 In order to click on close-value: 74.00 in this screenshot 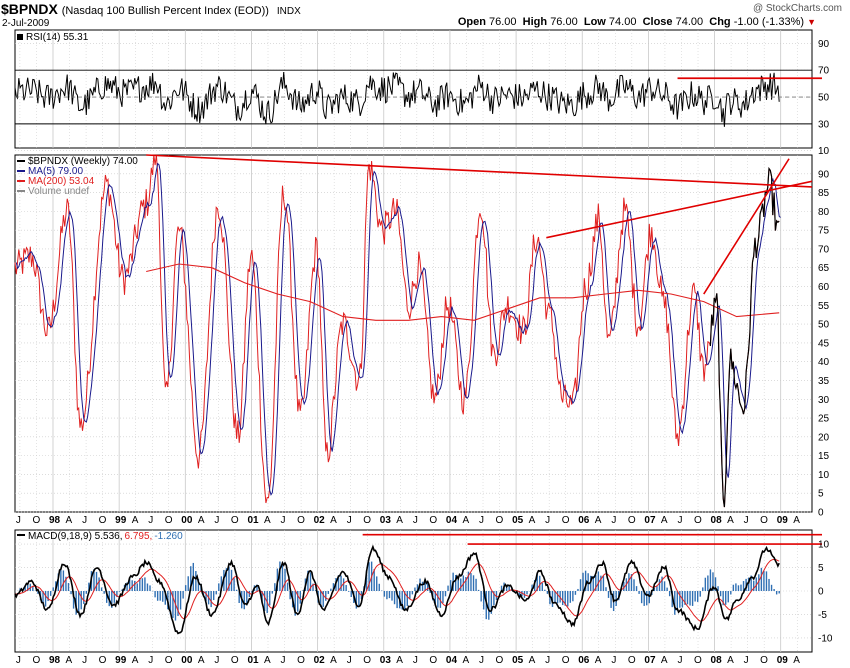, I will do `click(689, 22)`.